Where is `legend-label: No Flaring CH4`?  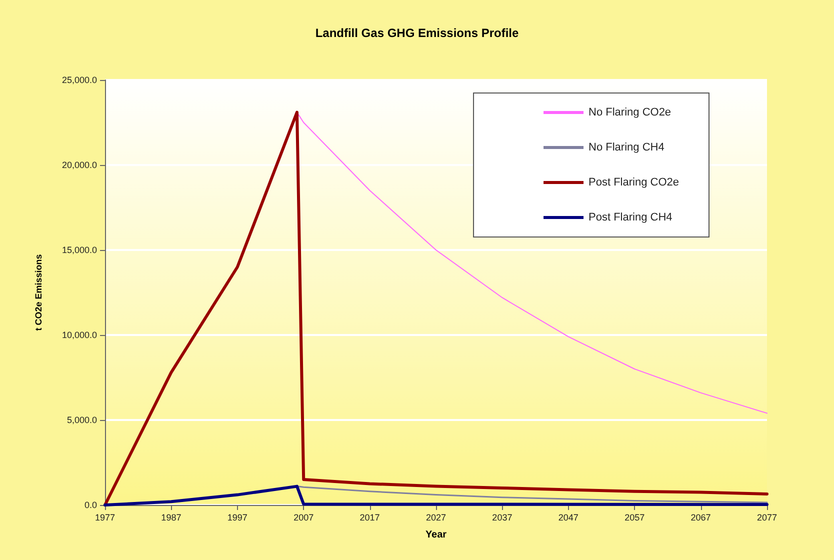 legend-label: No Flaring CH4 is located at coordinates (626, 148).